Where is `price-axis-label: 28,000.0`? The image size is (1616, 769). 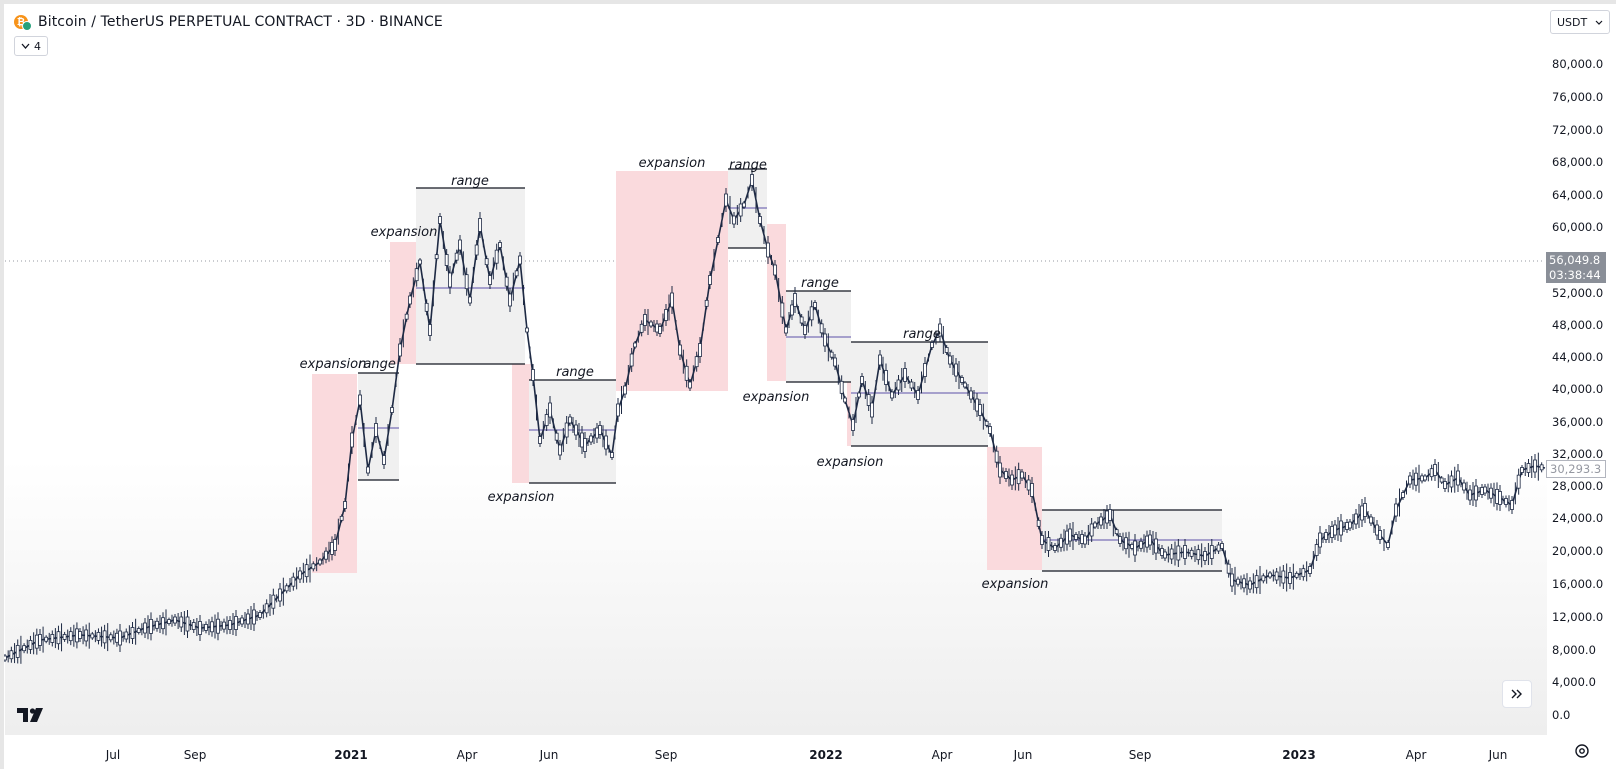 price-axis-label: 28,000.0 is located at coordinates (1578, 486).